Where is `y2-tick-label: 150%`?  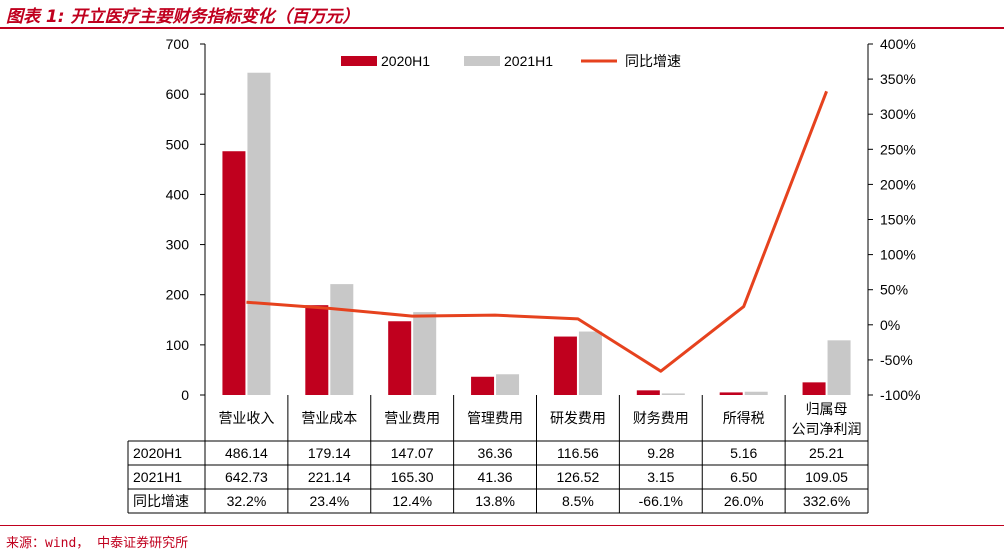
y2-tick-label: 150% is located at coordinates (898, 220).